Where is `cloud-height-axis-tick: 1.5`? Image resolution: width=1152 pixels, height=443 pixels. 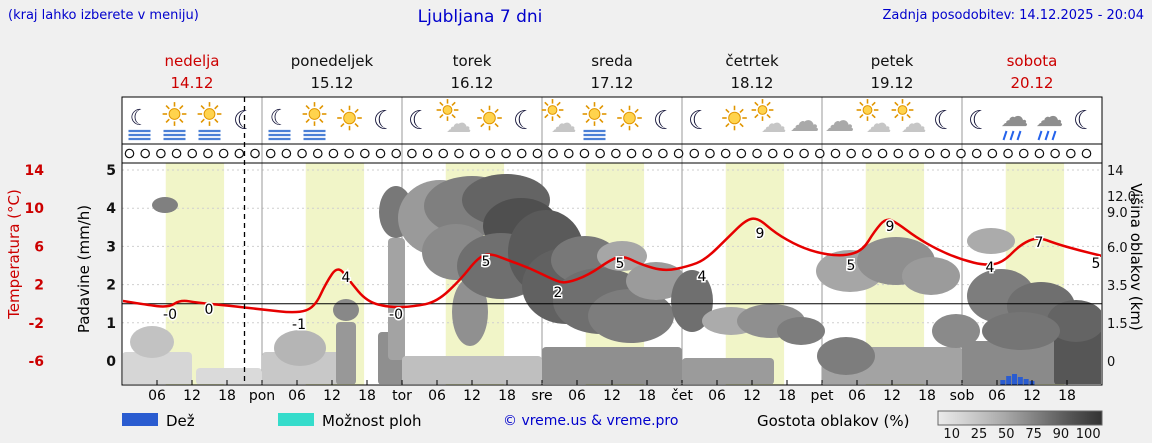 cloud-height-axis-tick: 1.5 is located at coordinates (1117, 324).